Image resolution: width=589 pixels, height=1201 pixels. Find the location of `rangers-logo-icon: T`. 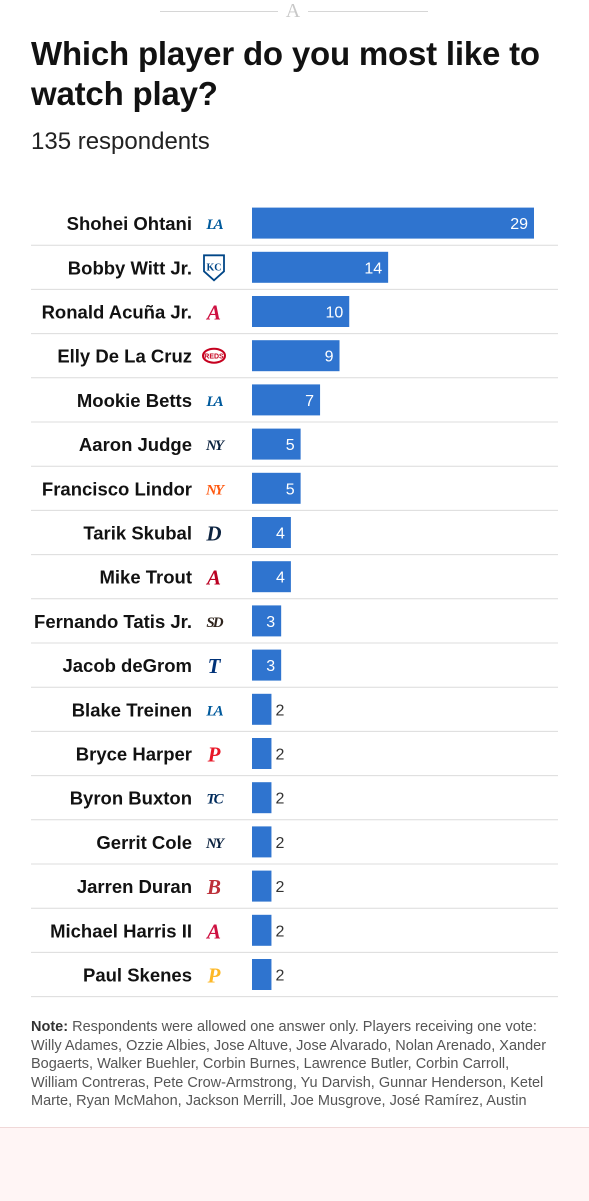

rangers-logo-icon: T is located at coordinates (215, 666).